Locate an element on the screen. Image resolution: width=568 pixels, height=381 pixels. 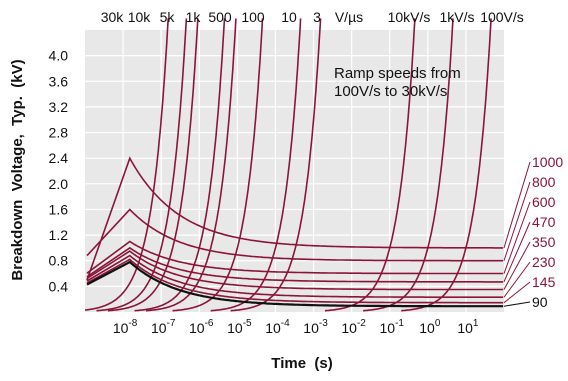
x-tick-label: 10⁰ is located at coordinates (430, 327).